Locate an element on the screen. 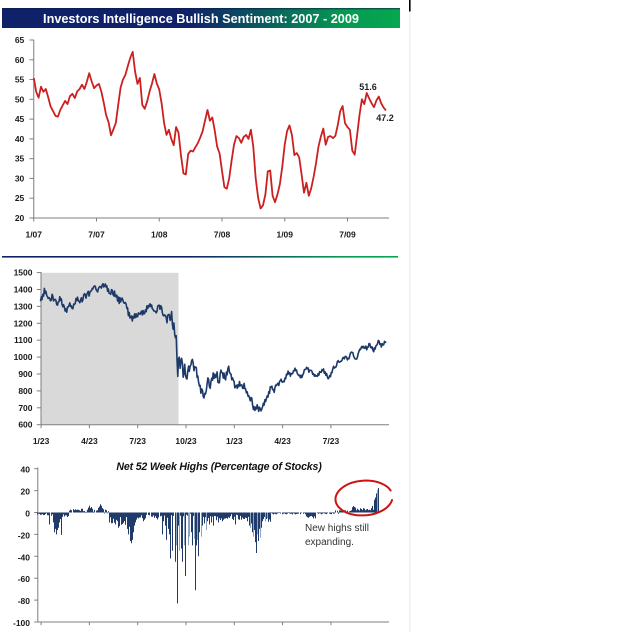 Image resolution: width=640 pixels, height=632 pixels. svg-text: 55 is located at coordinates (20, 80).